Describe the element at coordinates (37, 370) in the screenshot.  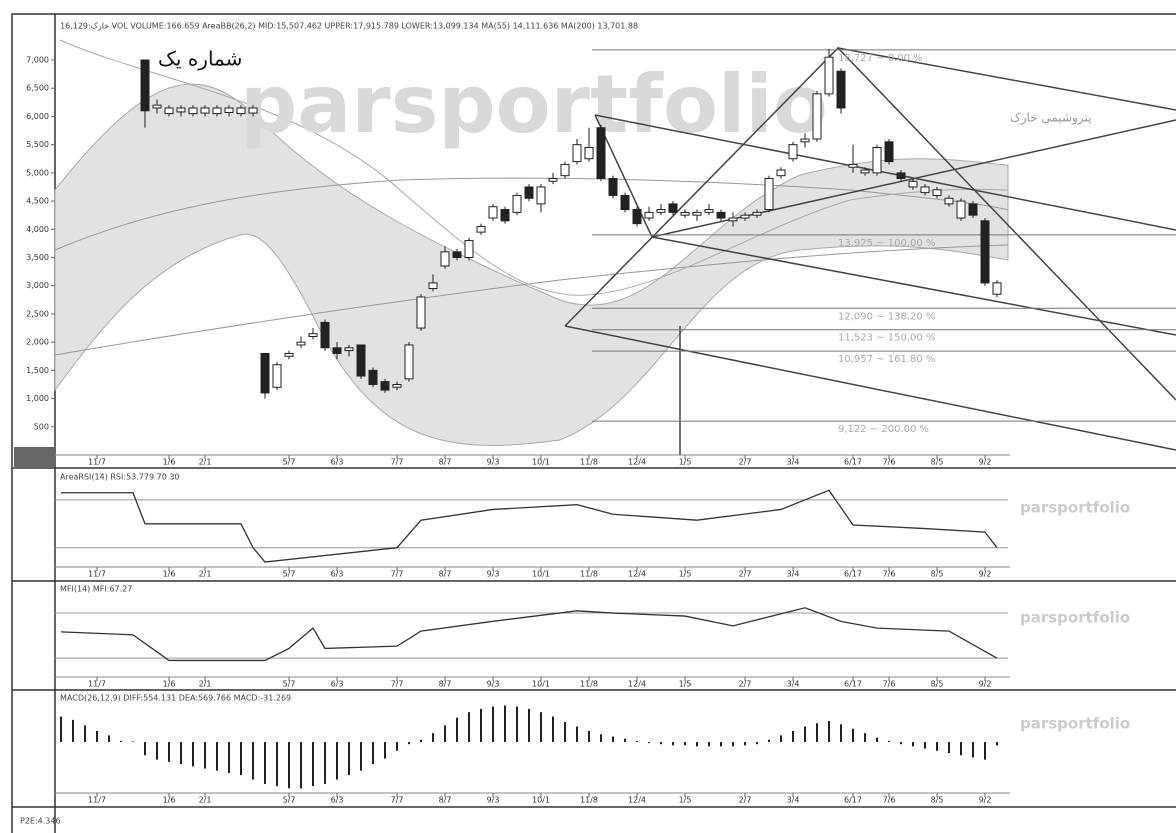
I see `y-tick-label: 1,500` at that location.